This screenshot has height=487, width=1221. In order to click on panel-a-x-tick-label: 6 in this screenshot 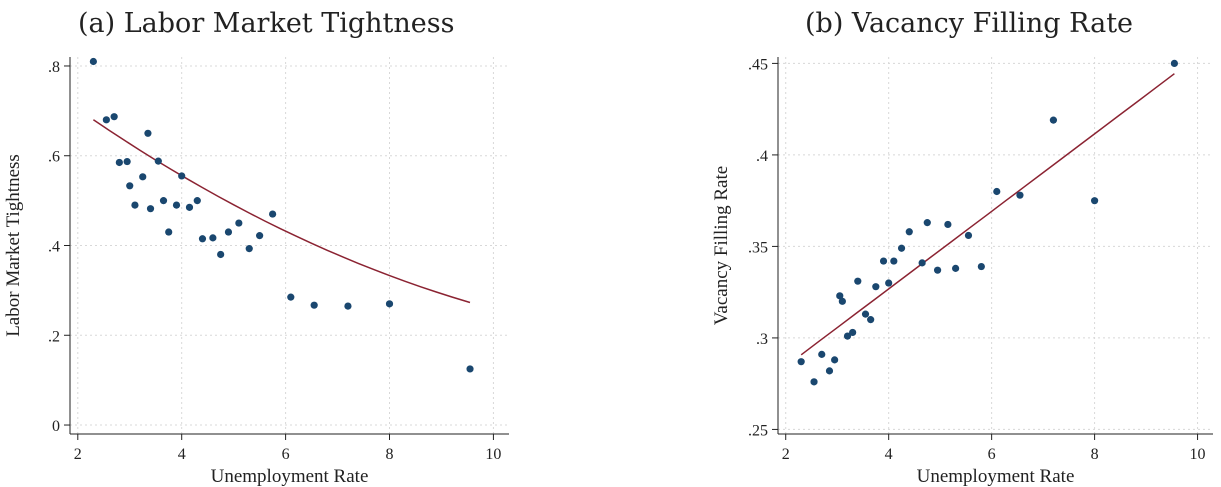, I will do `click(286, 454)`.